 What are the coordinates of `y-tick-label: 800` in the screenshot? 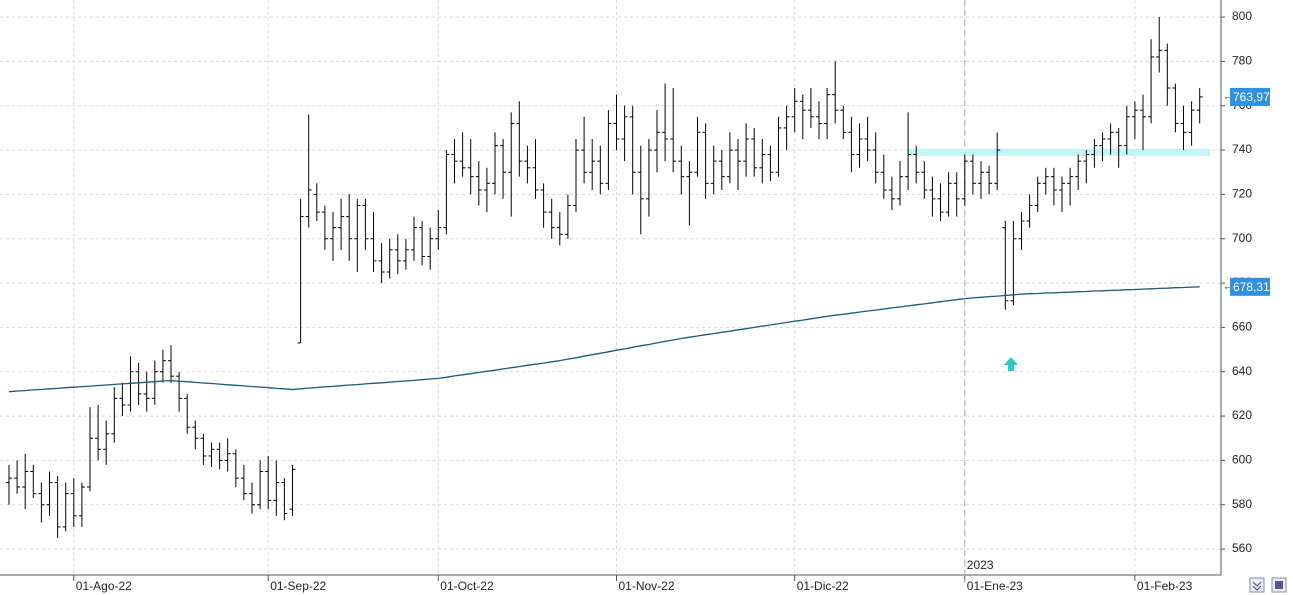 It's located at (1242, 16).